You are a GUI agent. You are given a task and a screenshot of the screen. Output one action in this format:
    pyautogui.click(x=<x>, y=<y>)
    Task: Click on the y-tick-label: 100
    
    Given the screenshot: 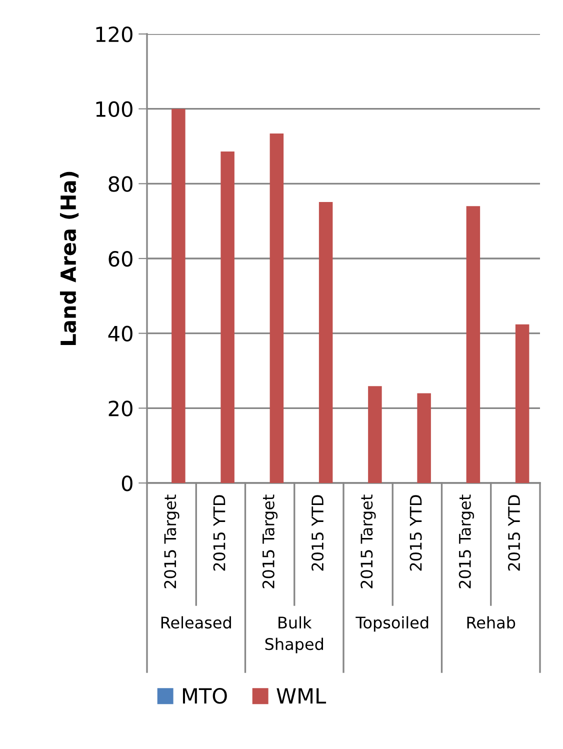 What is the action you would take?
    pyautogui.click(x=114, y=109)
    